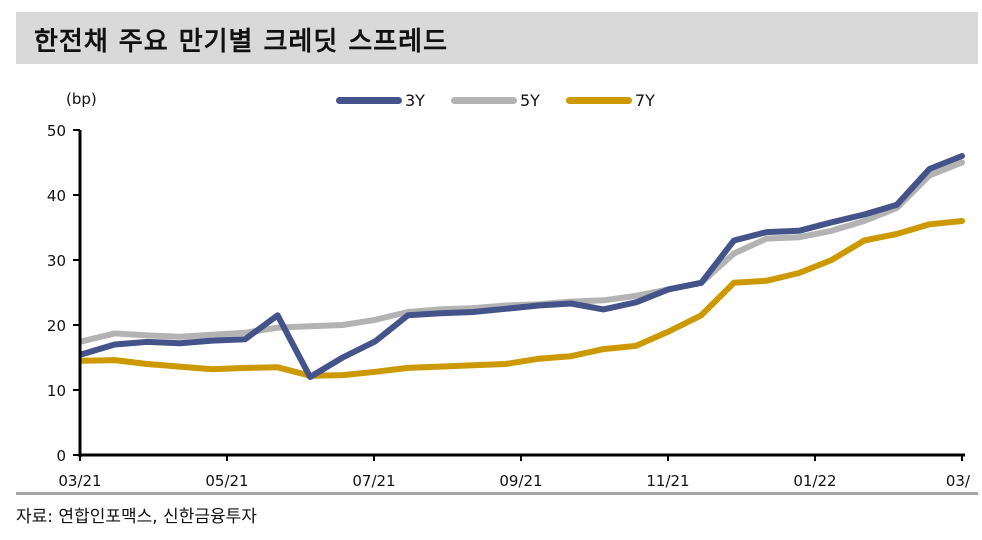 This screenshot has height=540, width=982. What do you see at coordinates (56, 131) in the screenshot?
I see `y-tick-label: 50` at bounding box center [56, 131].